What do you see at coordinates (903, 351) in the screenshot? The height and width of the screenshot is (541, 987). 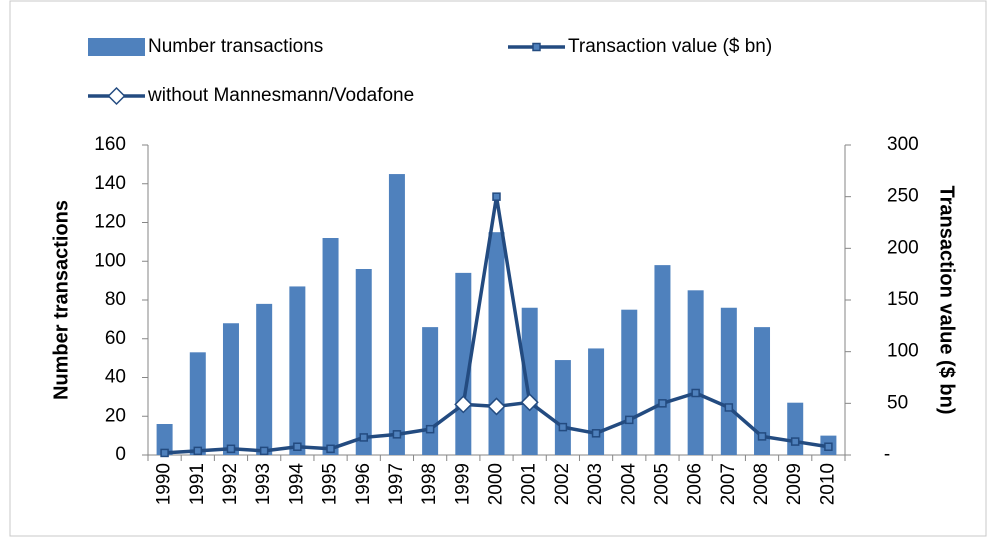 I see `y2-tick-label: 100` at bounding box center [903, 351].